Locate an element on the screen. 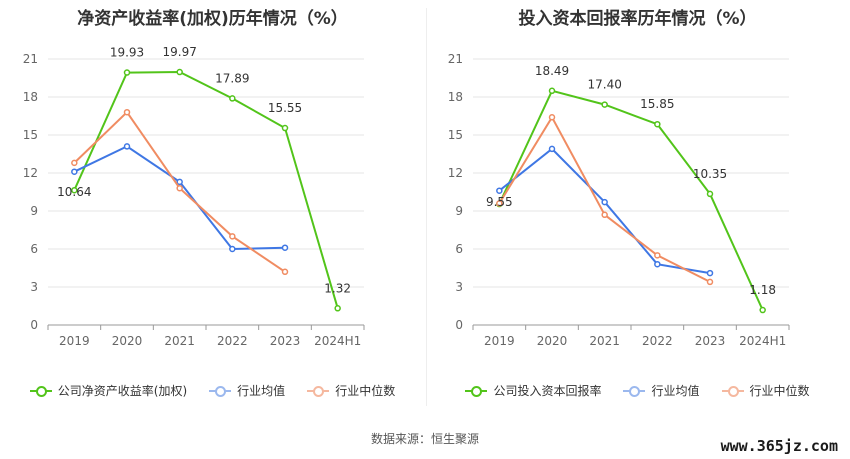 The image size is (850, 459). data-label: 10.35 is located at coordinates (710, 174).